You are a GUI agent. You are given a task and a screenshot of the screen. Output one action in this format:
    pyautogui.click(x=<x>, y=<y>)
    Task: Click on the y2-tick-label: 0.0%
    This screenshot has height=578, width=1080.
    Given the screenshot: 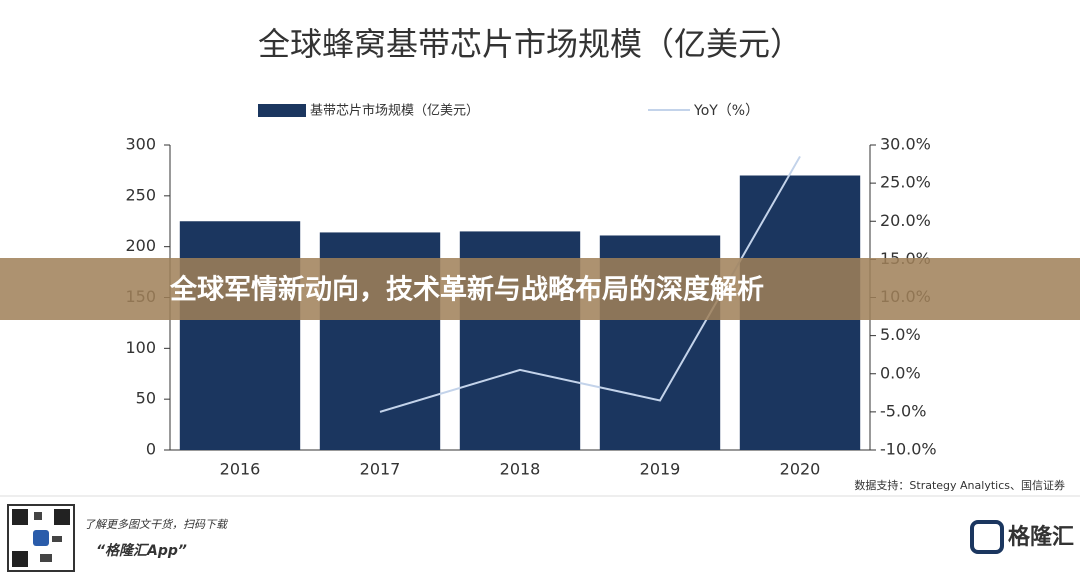 What is the action you would take?
    pyautogui.click(x=900, y=372)
    